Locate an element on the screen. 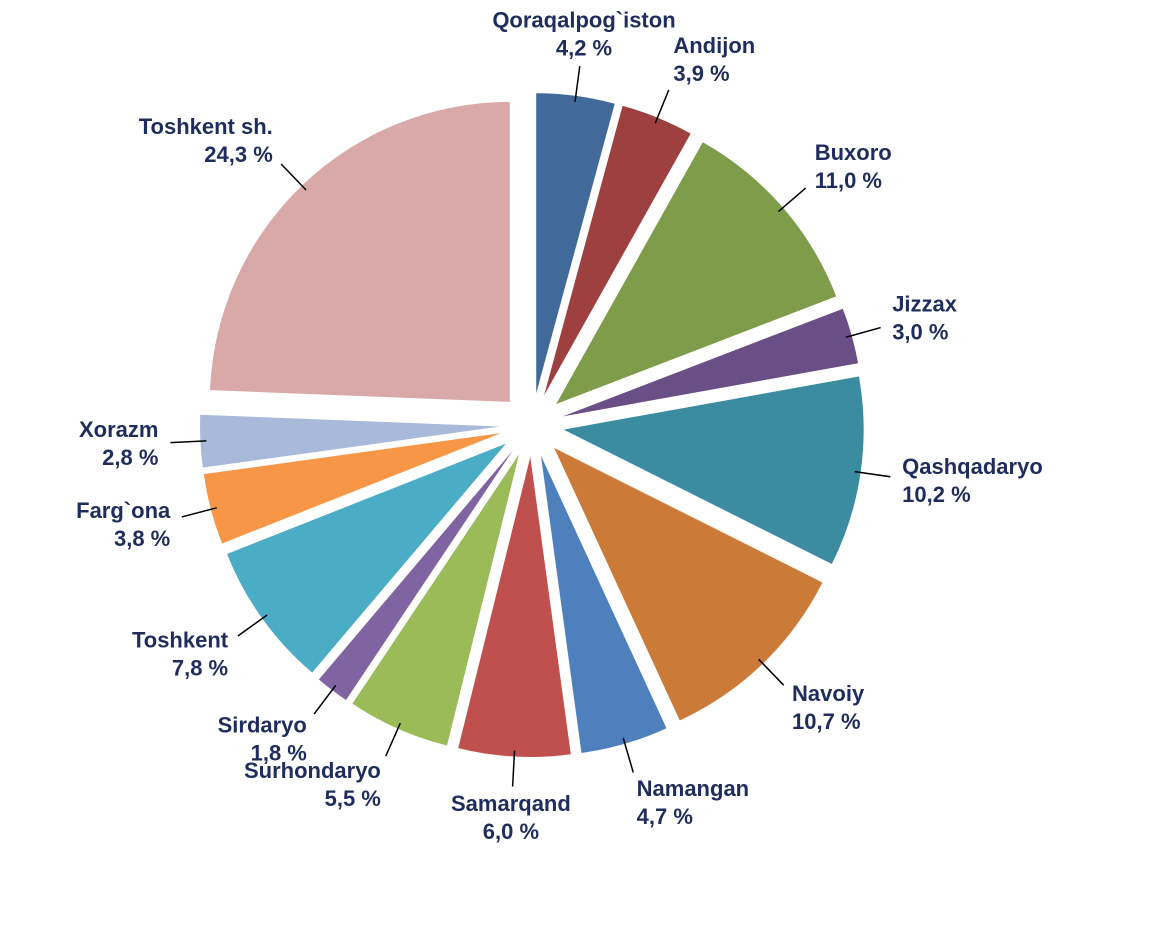  value-label: 4,2 % is located at coordinates (584, 47).